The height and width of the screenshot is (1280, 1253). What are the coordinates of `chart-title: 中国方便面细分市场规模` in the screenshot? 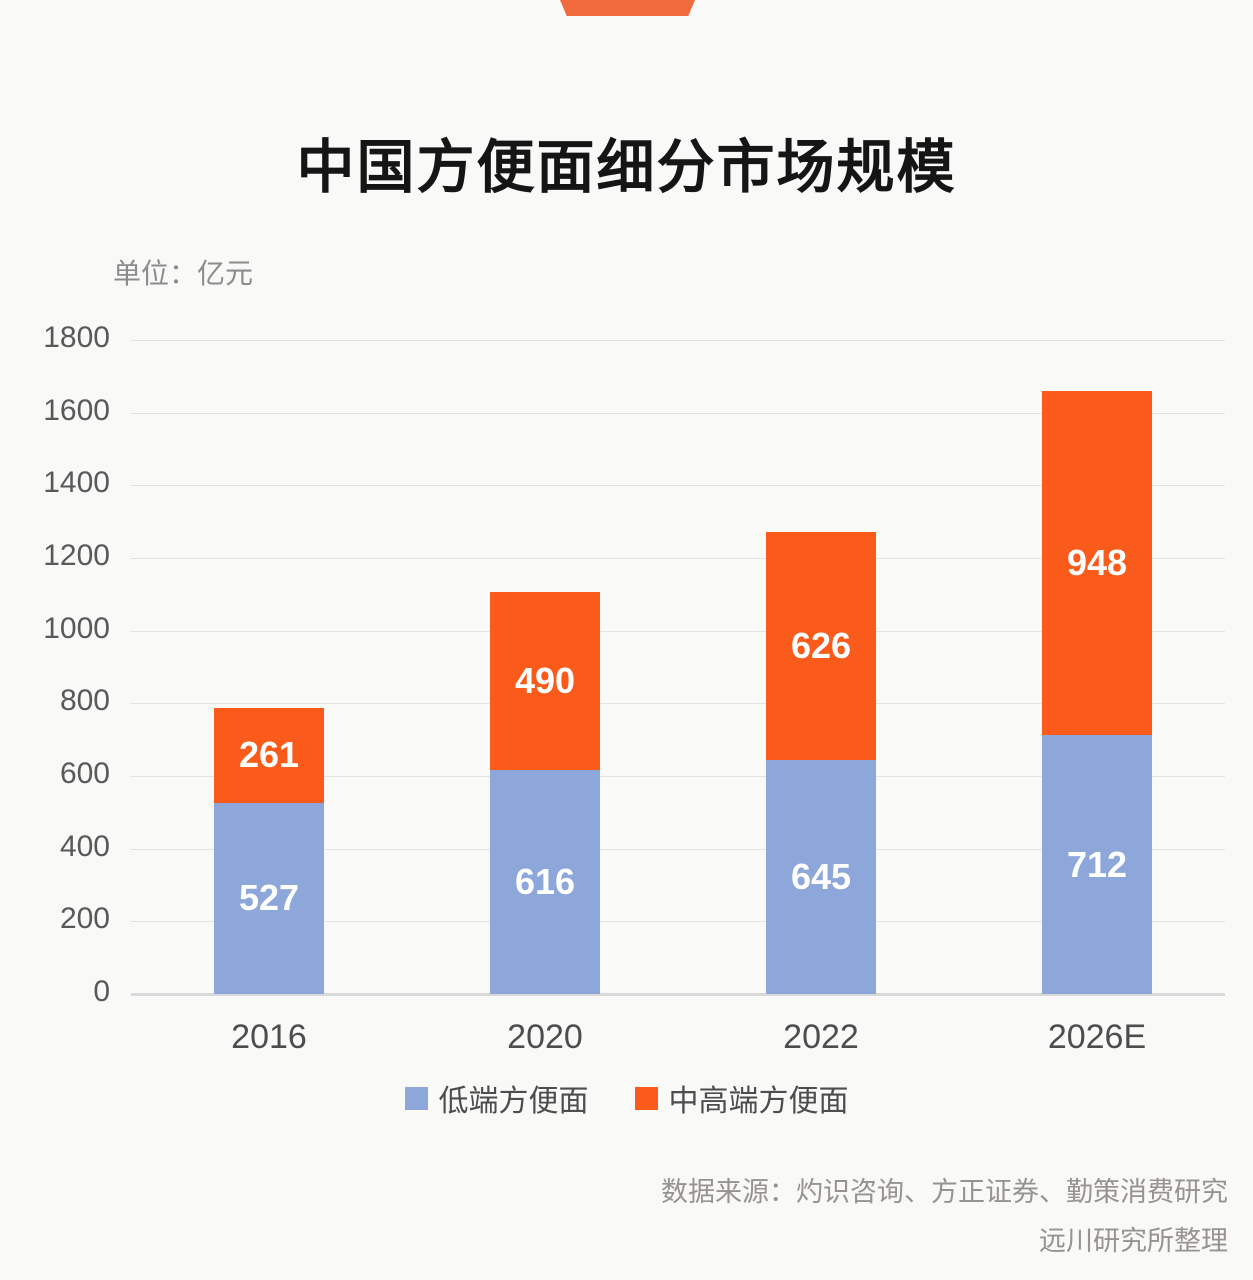 It's located at (626, 167).